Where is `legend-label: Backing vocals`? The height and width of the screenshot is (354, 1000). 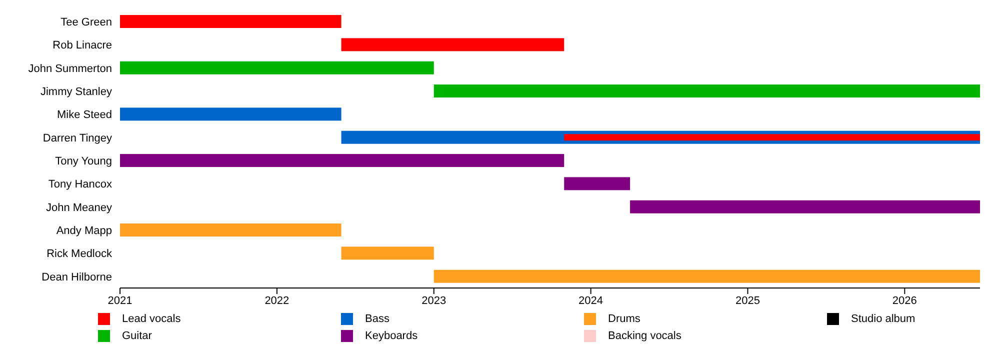 legend-label: Backing vocals is located at coordinates (645, 336).